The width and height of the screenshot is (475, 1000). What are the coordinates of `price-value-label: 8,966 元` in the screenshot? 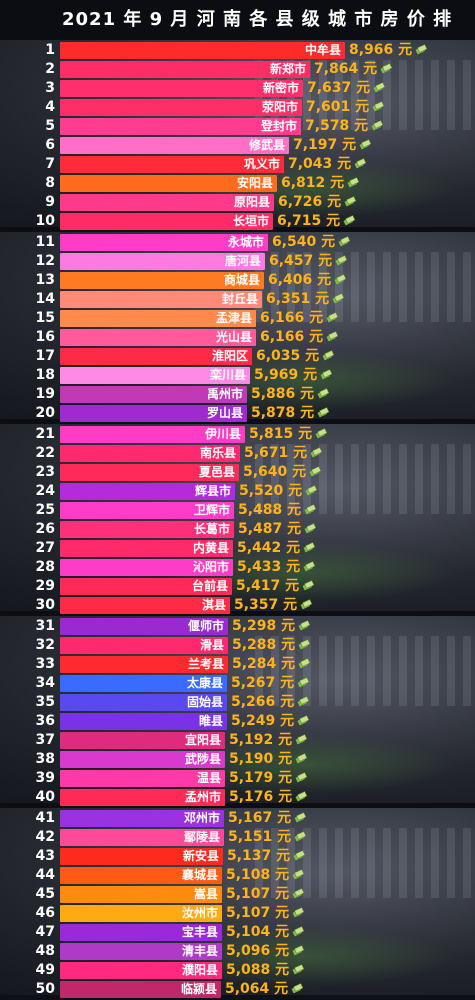 It's located at (388, 50).